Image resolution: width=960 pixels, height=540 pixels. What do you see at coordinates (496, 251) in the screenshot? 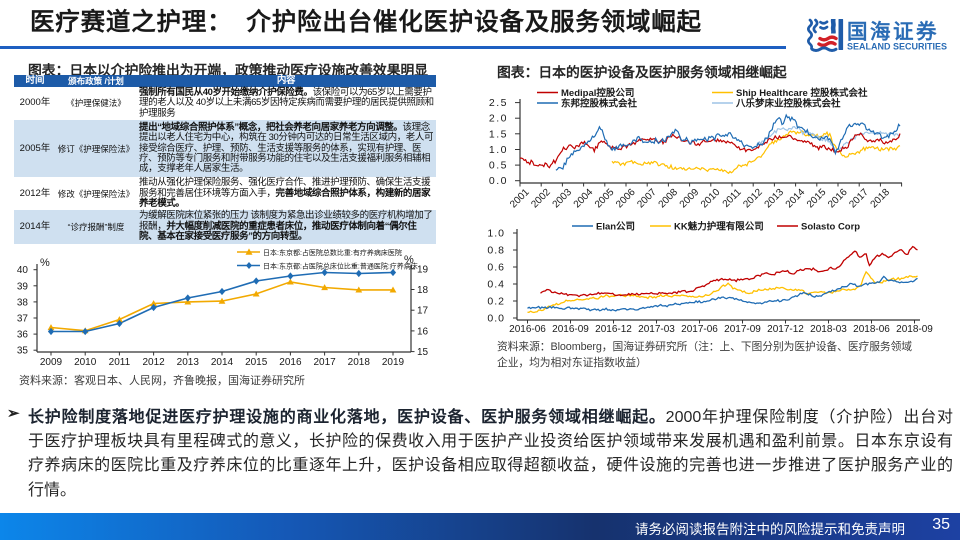
I see `svg-text: 0.8` at bounding box center [496, 251].